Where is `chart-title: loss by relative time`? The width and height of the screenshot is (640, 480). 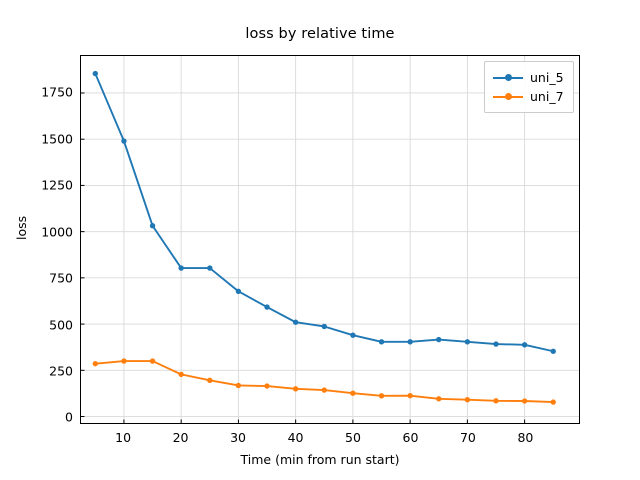 chart-title: loss by relative time is located at coordinates (320, 34).